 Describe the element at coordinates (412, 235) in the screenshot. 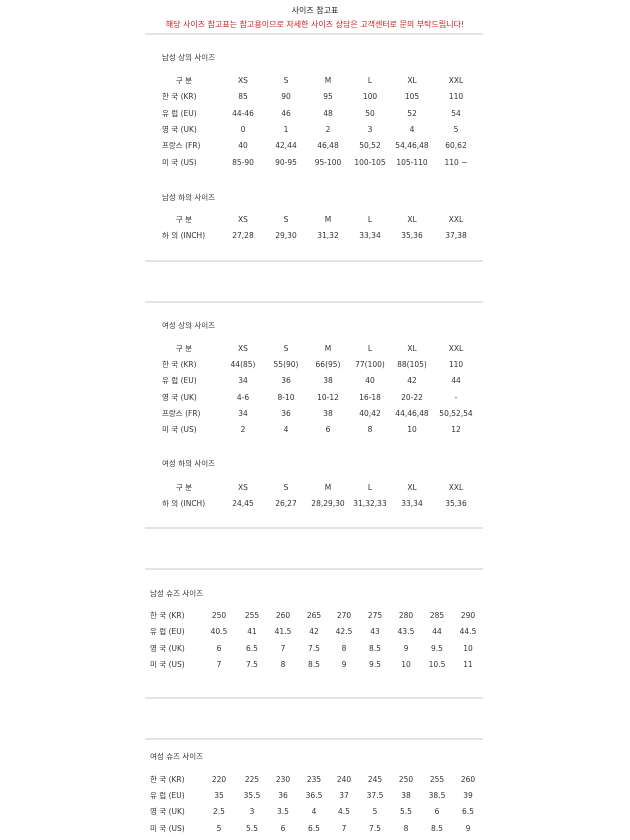

I see `size-cell: 35,36` at that location.